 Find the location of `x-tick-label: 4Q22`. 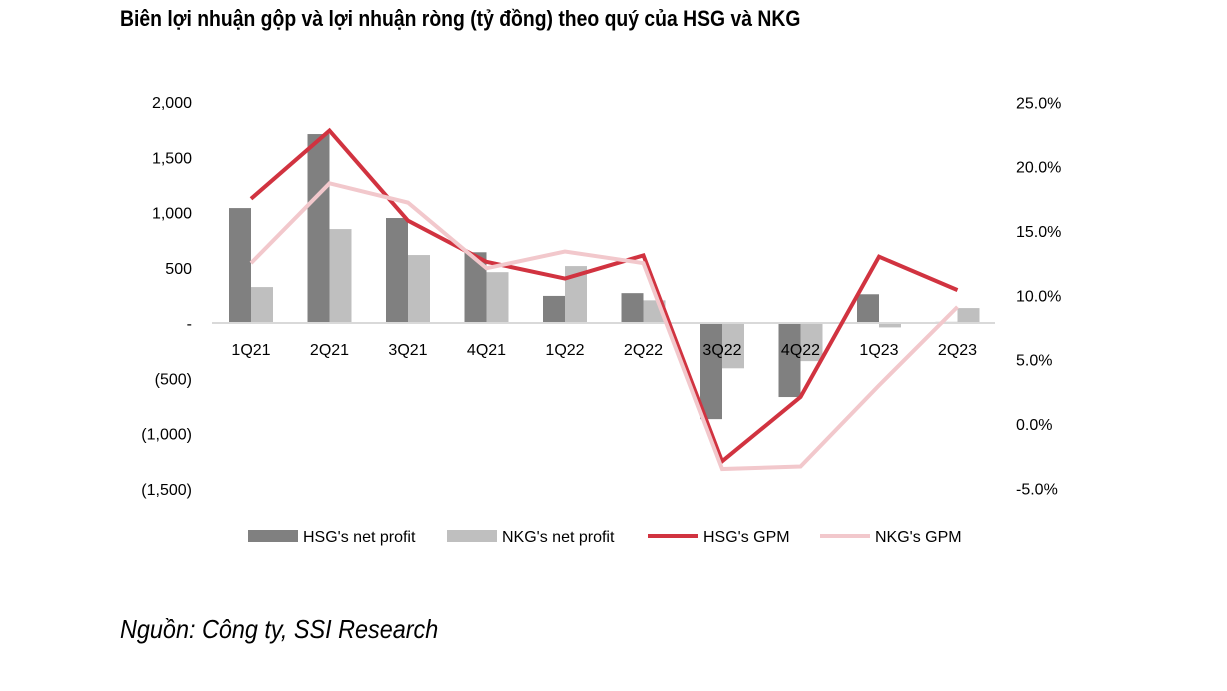

x-tick-label: 4Q22 is located at coordinates (800, 350).